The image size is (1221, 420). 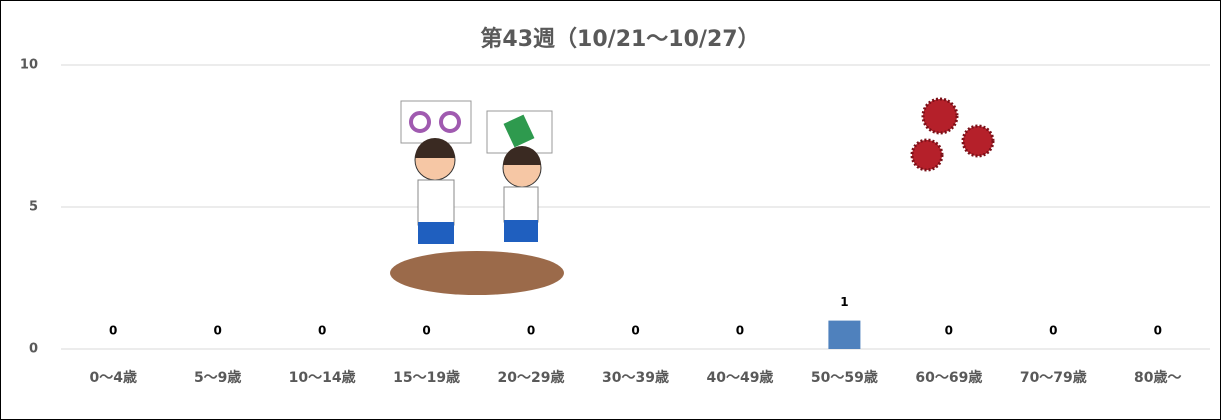 I want to click on x-tick-label: 15～19歳, so click(x=426, y=377).